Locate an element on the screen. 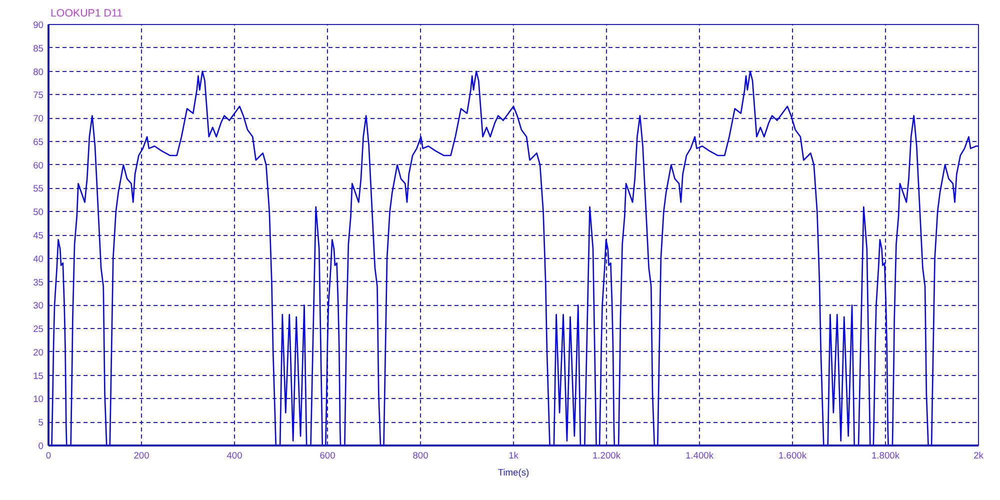 The image size is (1000, 500). x-tick-label: 0 is located at coordinates (49, 455).